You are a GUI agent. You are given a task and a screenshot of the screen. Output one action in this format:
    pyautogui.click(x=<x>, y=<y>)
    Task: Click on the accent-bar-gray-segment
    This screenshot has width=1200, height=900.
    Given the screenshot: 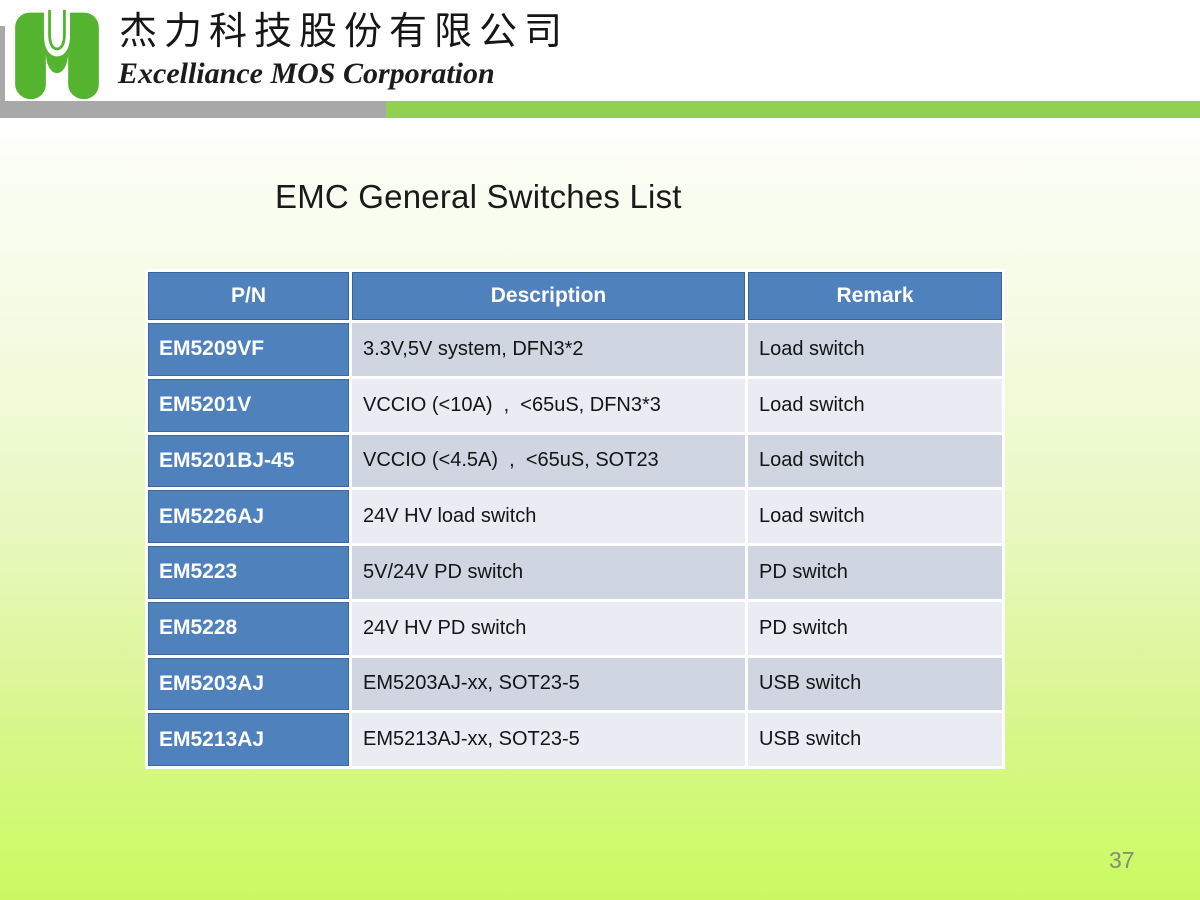 What is the action you would take?
    pyautogui.click(x=193, y=109)
    